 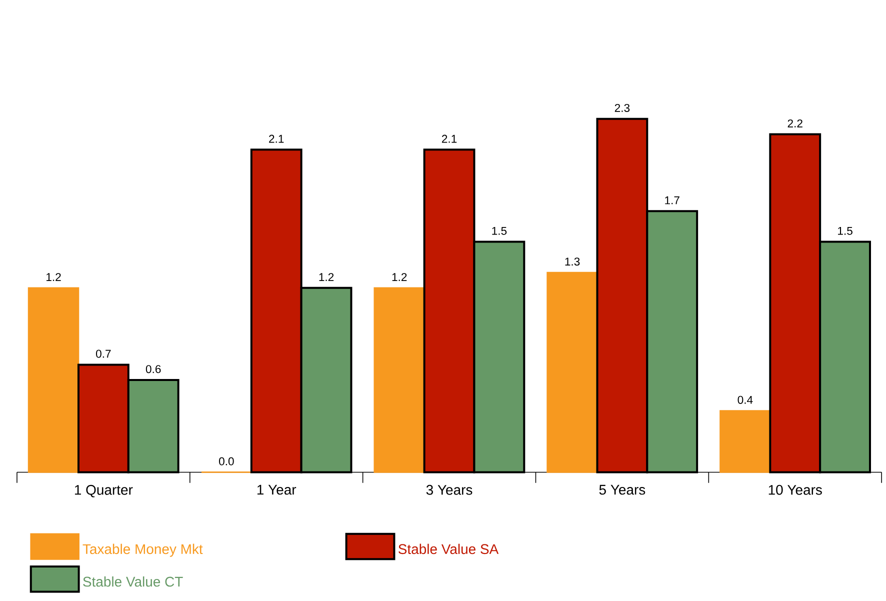 What do you see at coordinates (572, 262) in the screenshot?
I see `data-label: 1.3` at bounding box center [572, 262].